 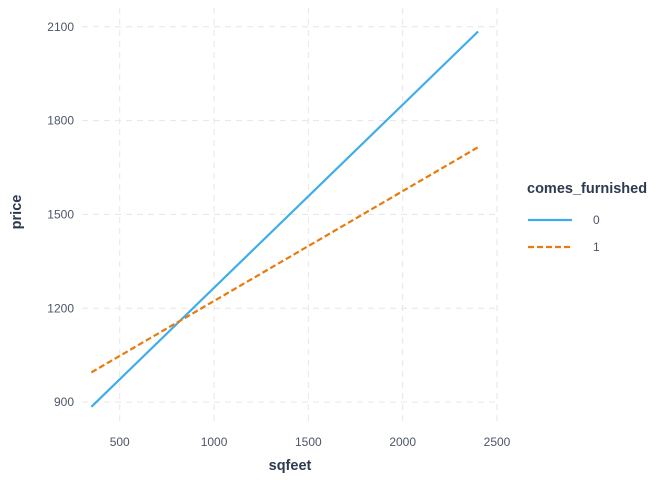 I want to click on x-axis-ticks: 500 1000 1500 2000 2500, so click(x=310, y=442).